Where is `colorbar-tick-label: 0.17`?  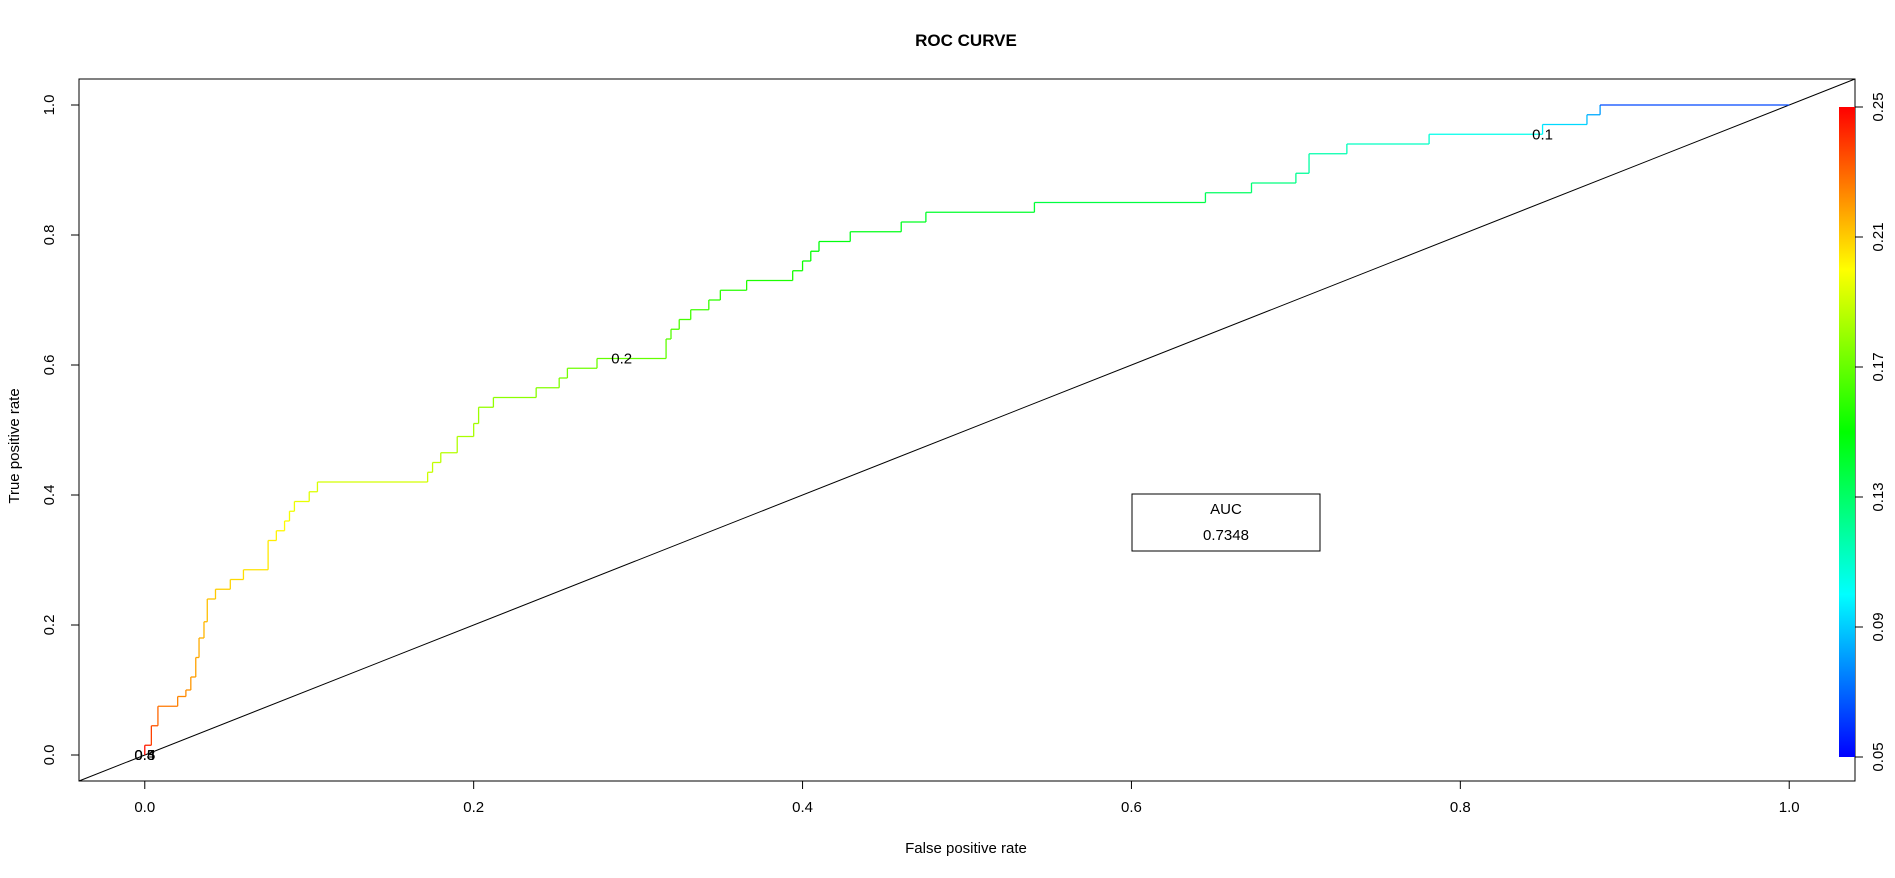
colorbar-tick-label: 0.17 is located at coordinates (1878, 366).